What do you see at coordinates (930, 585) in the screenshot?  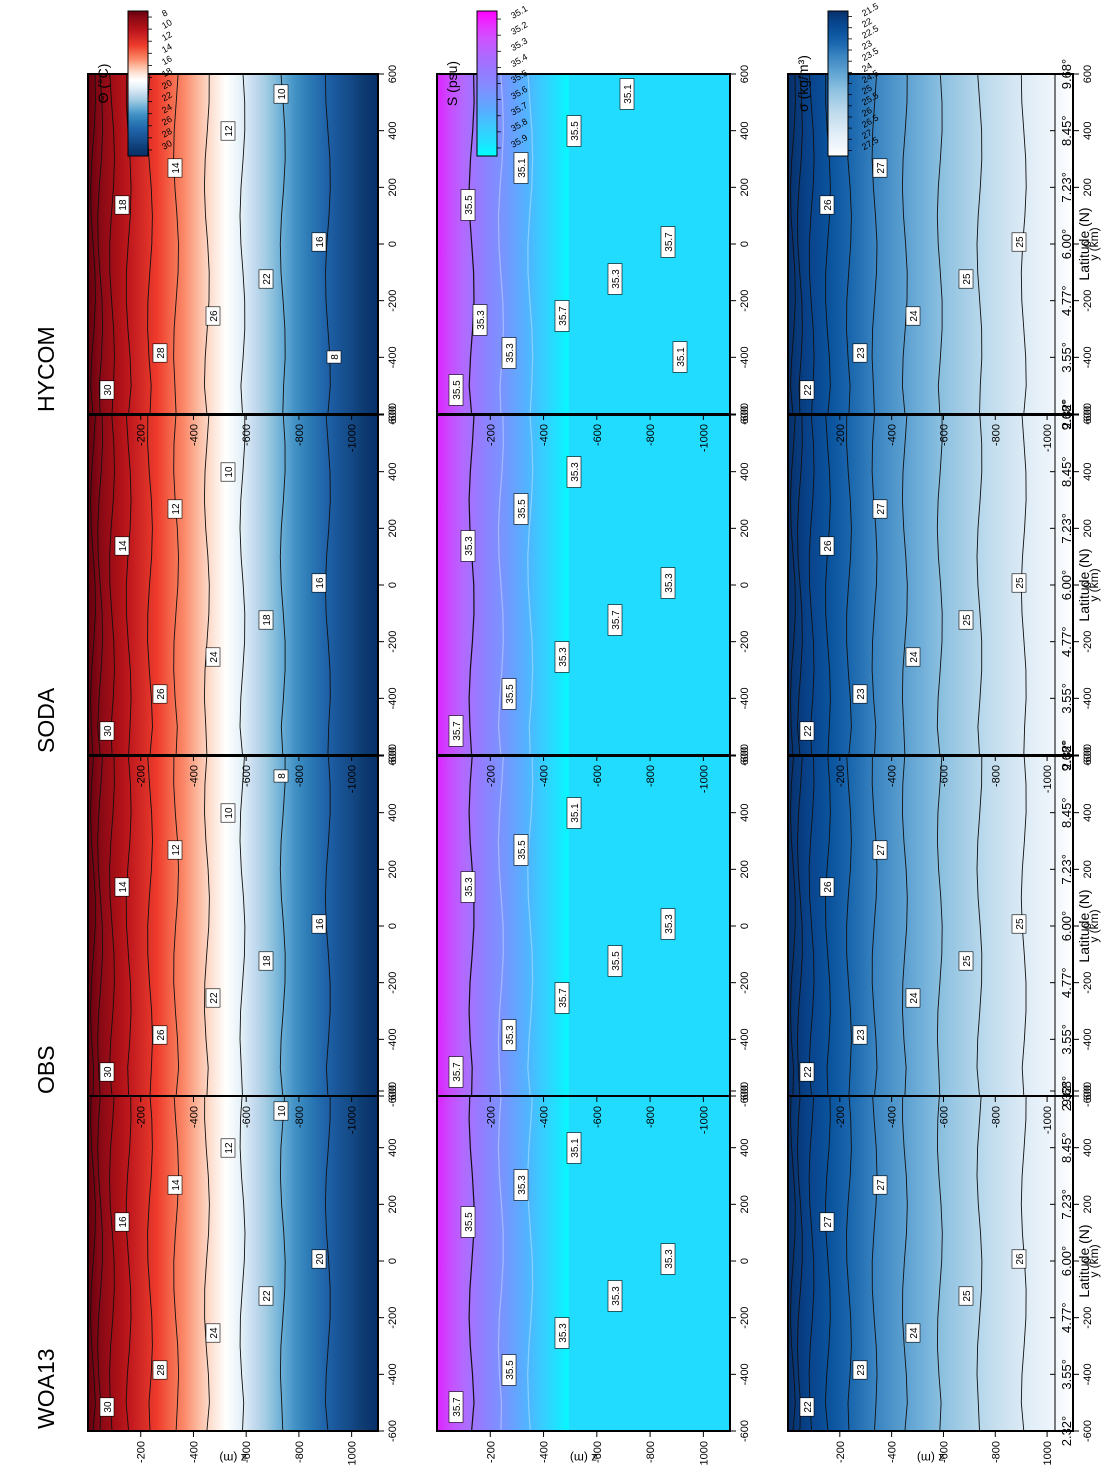 I see `panel-background` at bounding box center [930, 585].